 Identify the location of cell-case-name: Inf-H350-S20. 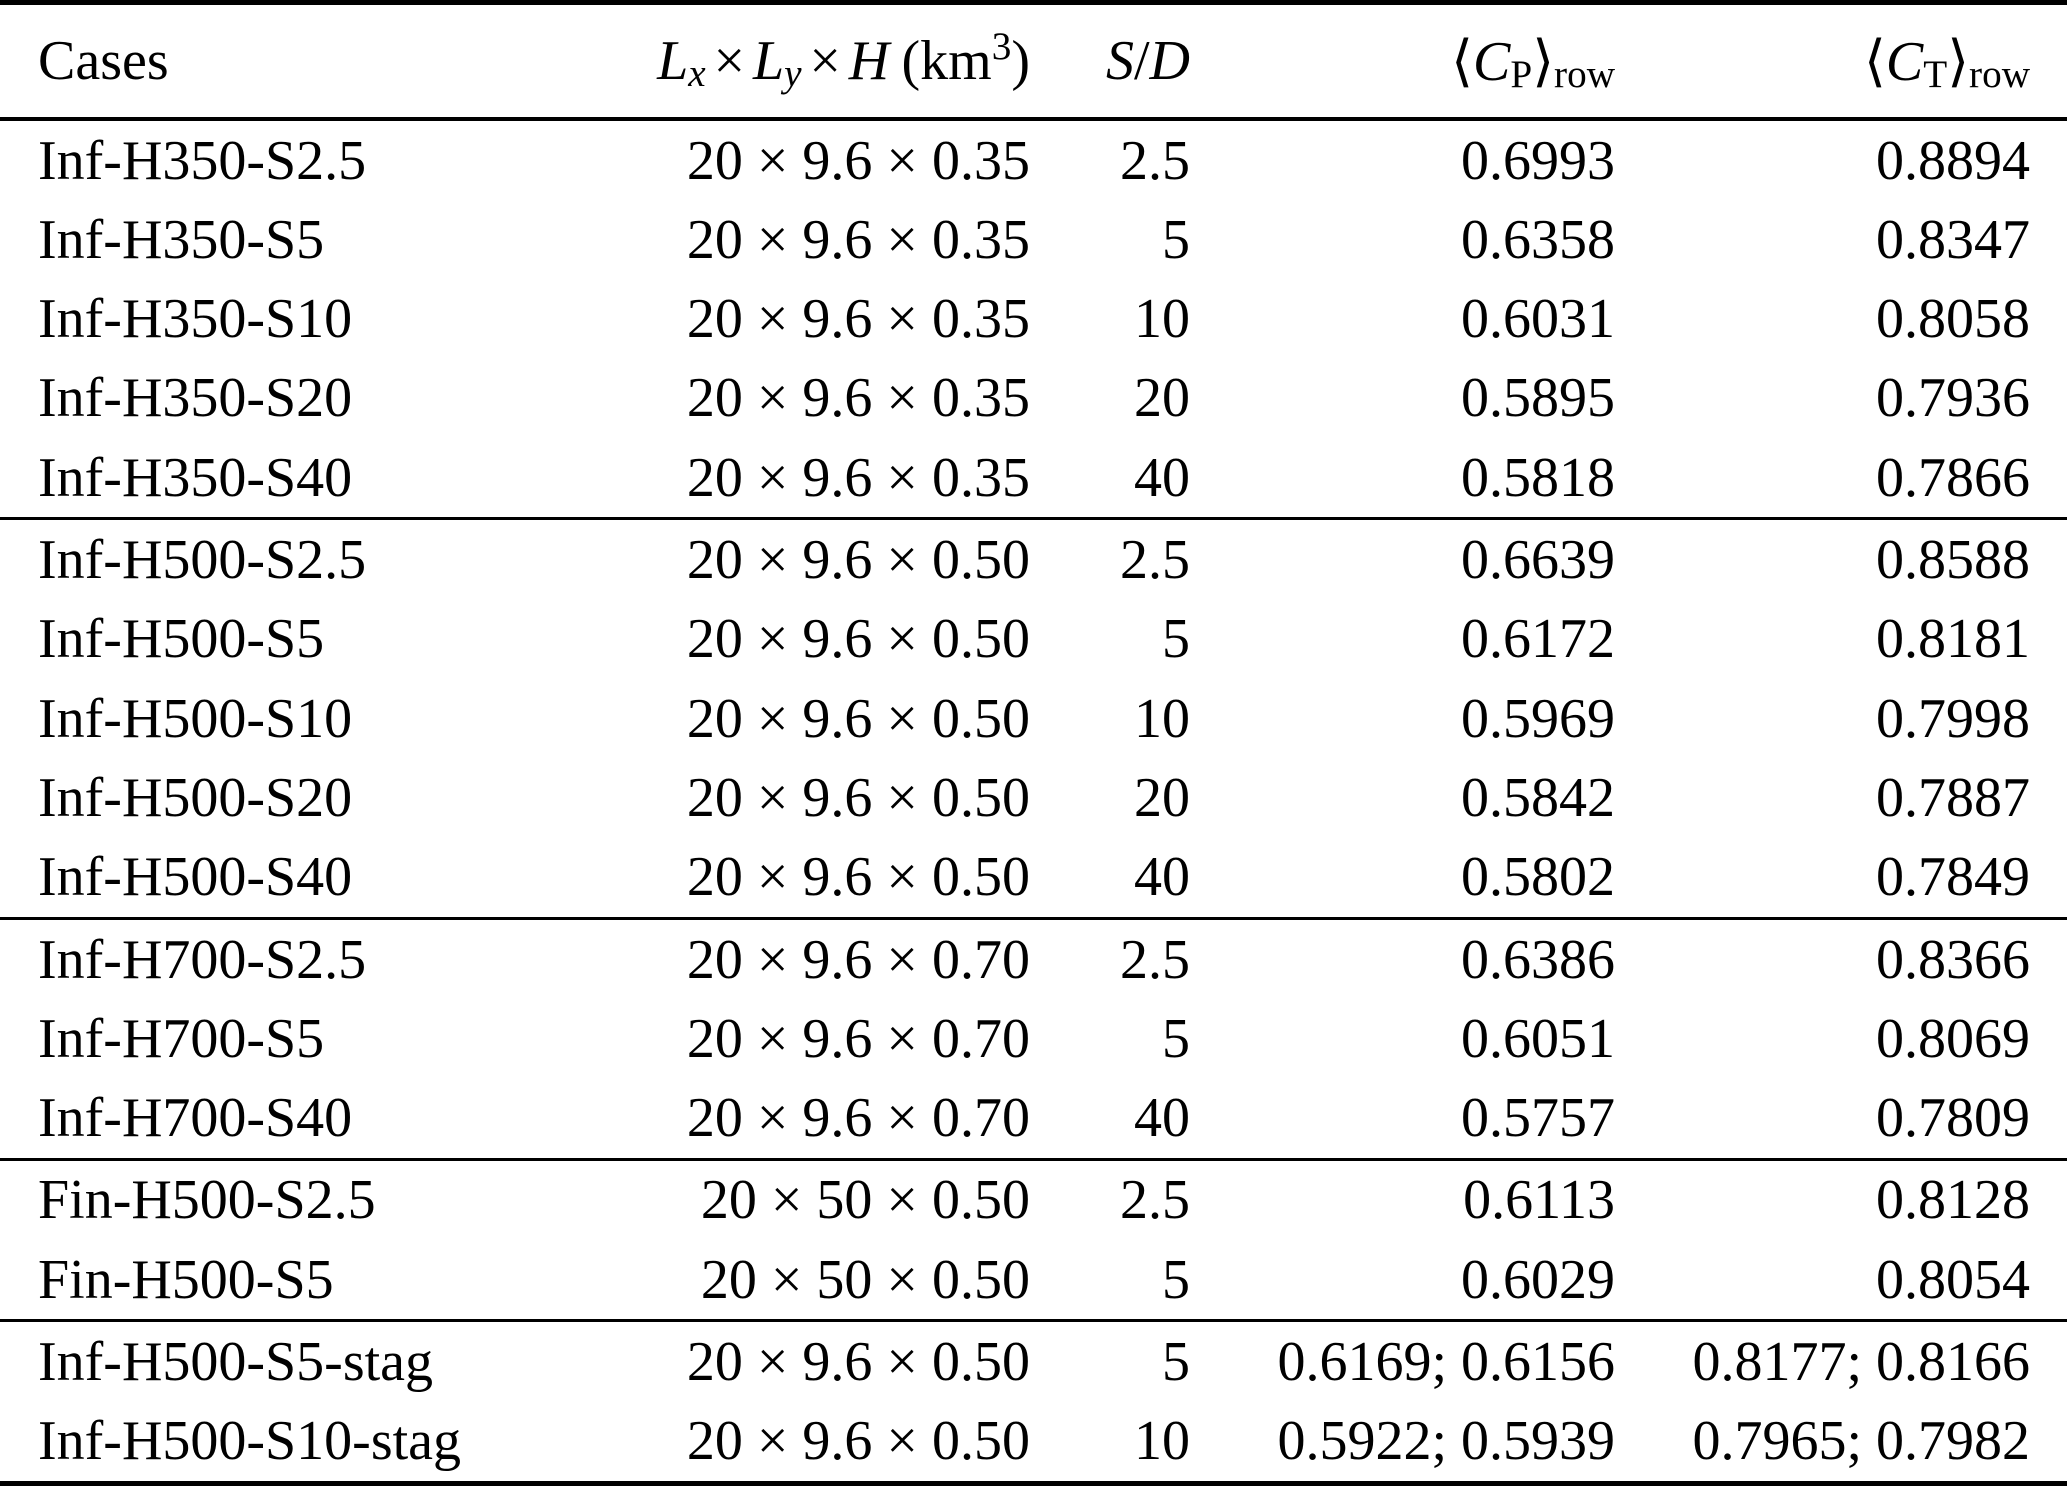
(195, 398).